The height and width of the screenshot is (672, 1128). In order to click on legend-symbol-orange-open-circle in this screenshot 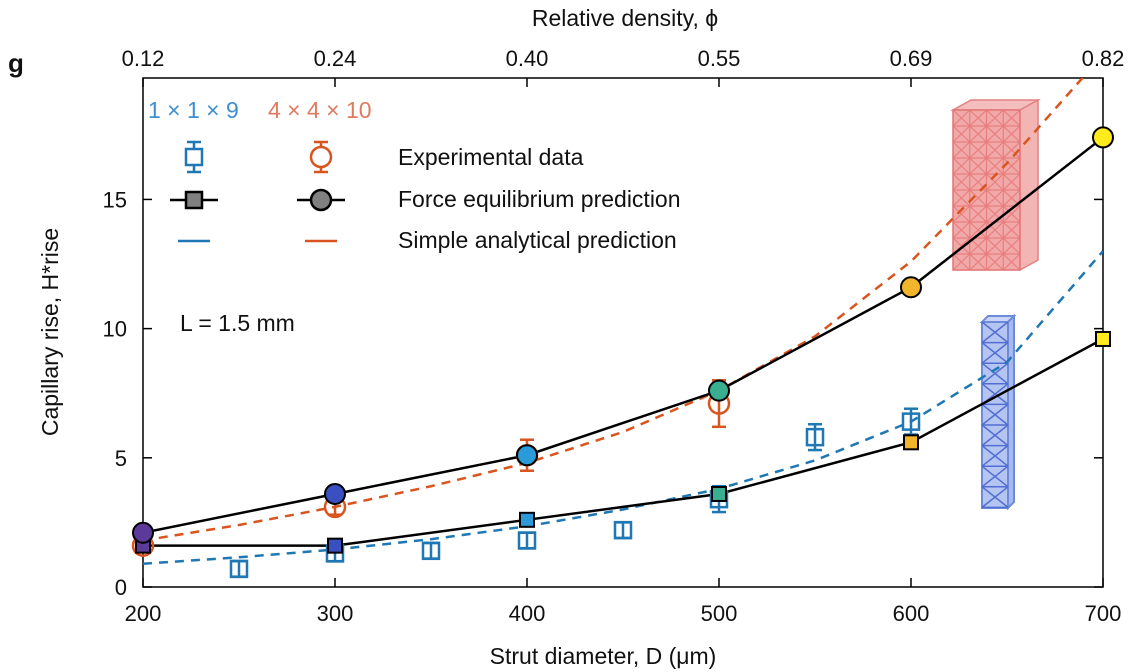, I will do `click(321, 157)`.